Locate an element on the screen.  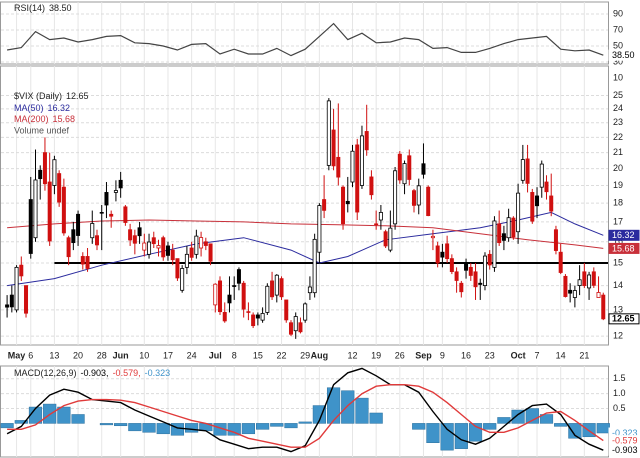
x-tick-label: 26 is located at coordinates (400, 355).